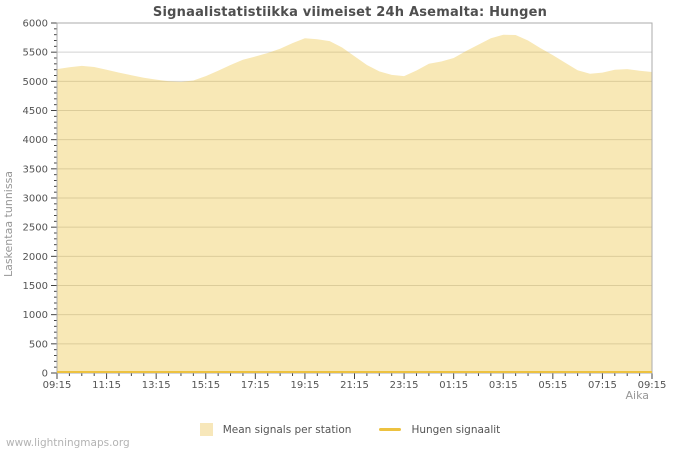  What do you see at coordinates (35, 111) in the screenshot?
I see `svg-text: 4500` at bounding box center [35, 111].